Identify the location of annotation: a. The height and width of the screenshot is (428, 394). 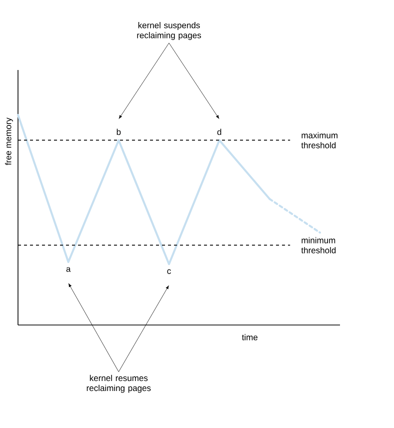
(68, 269).